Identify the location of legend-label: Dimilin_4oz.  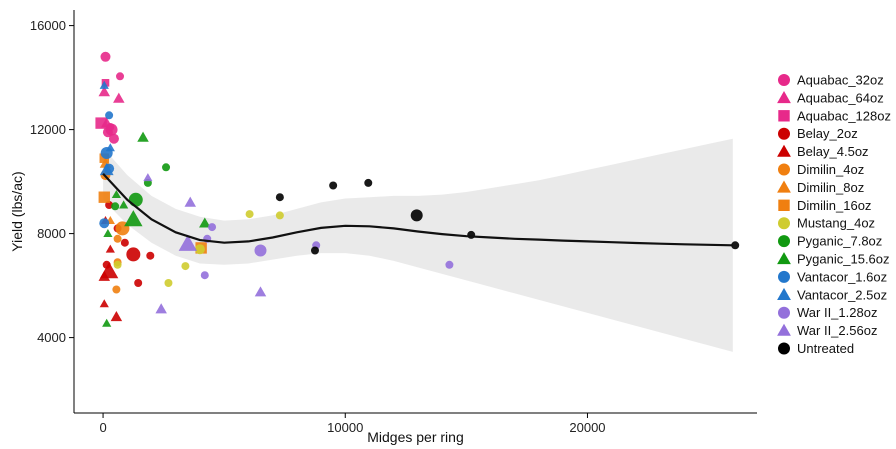
(830, 169).